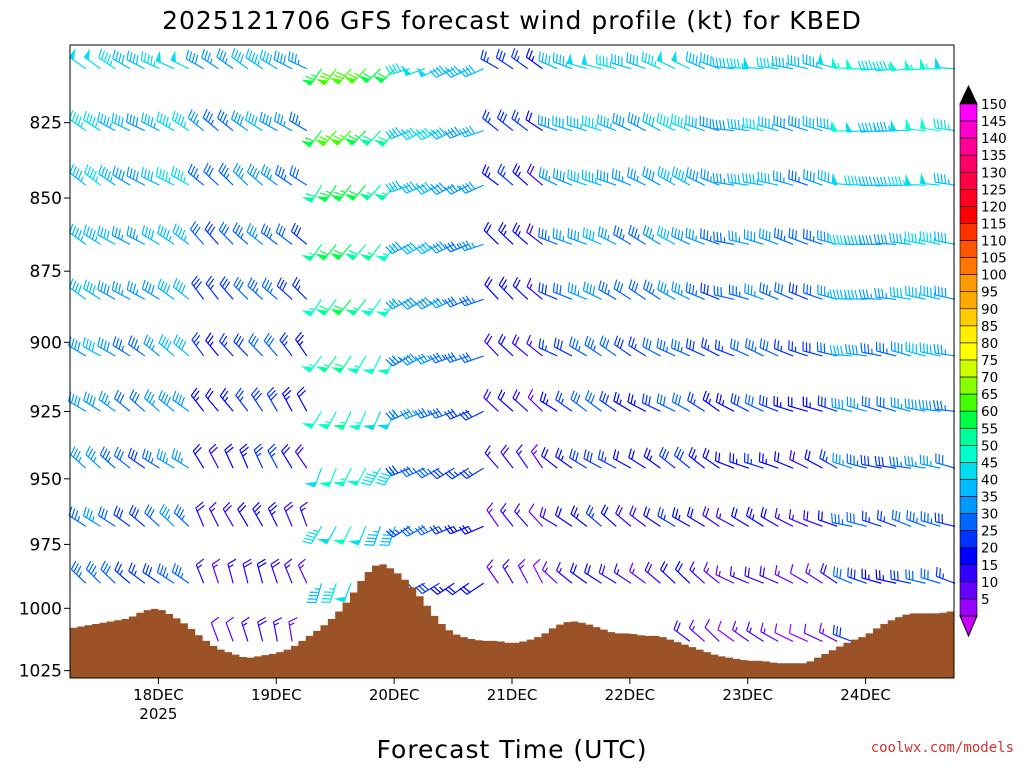 Image resolution: width=1024 pixels, height=768 pixels. I want to click on x-tick-label: 24DEC, so click(865, 695).